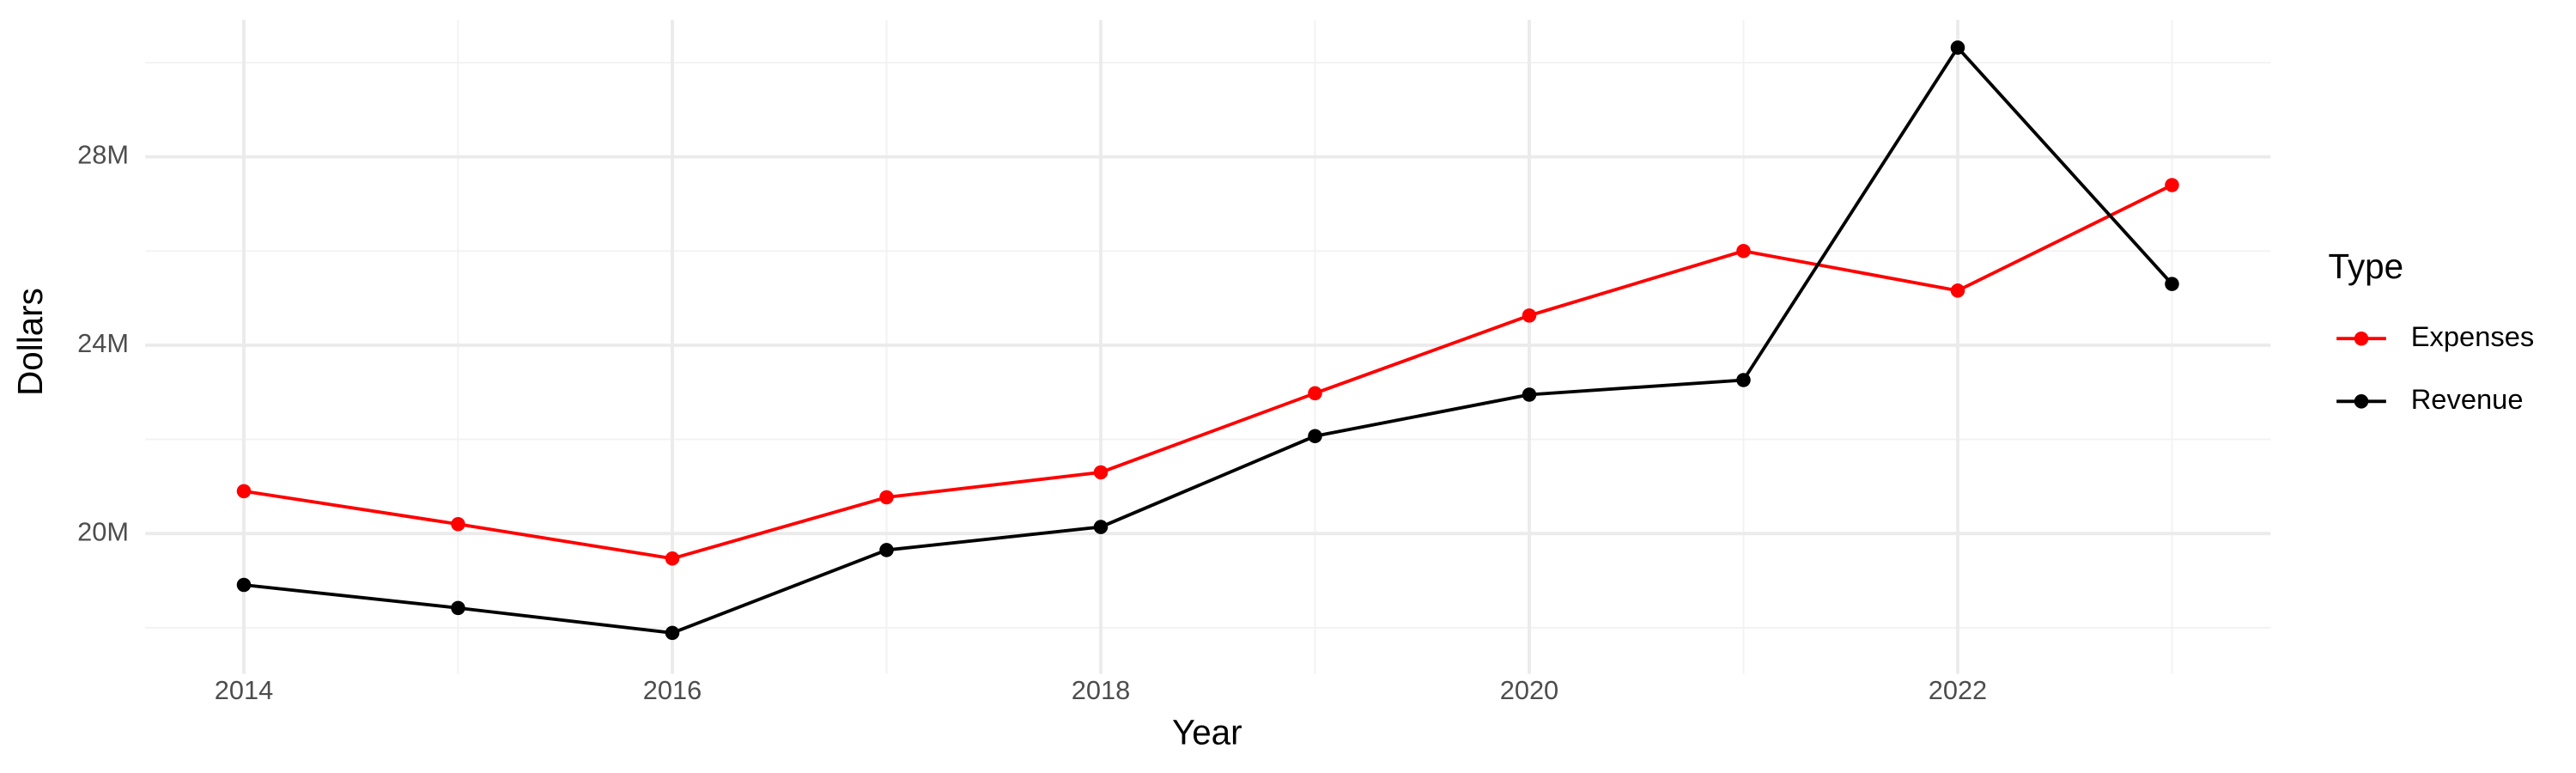  I want to click on y-tick-label: 28M, so click(103, 155).